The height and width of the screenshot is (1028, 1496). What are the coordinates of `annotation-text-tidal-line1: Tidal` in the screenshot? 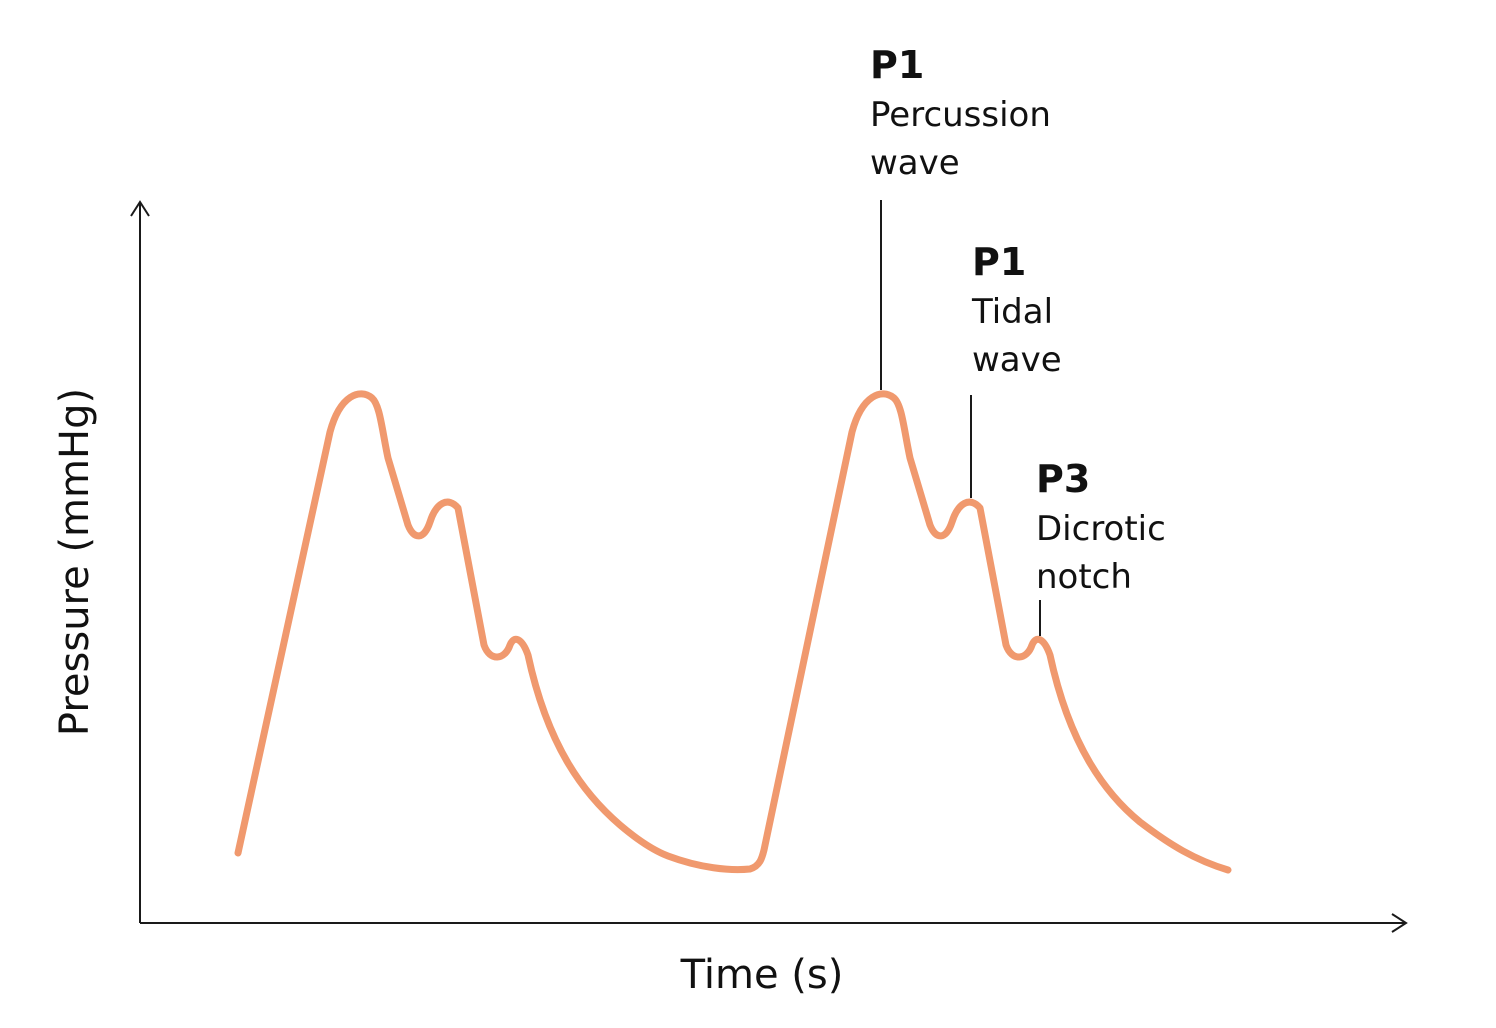 It's located at (1012, 312).